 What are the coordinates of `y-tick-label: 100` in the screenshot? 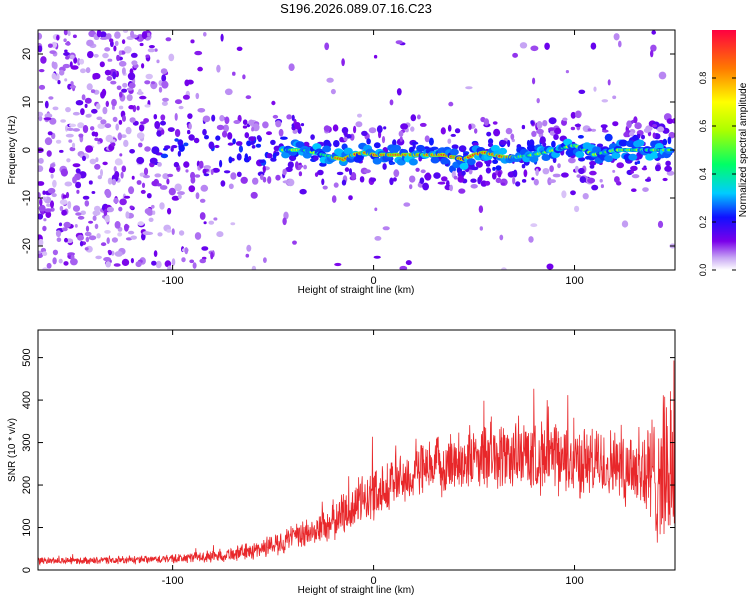 It's located at (27, 527).